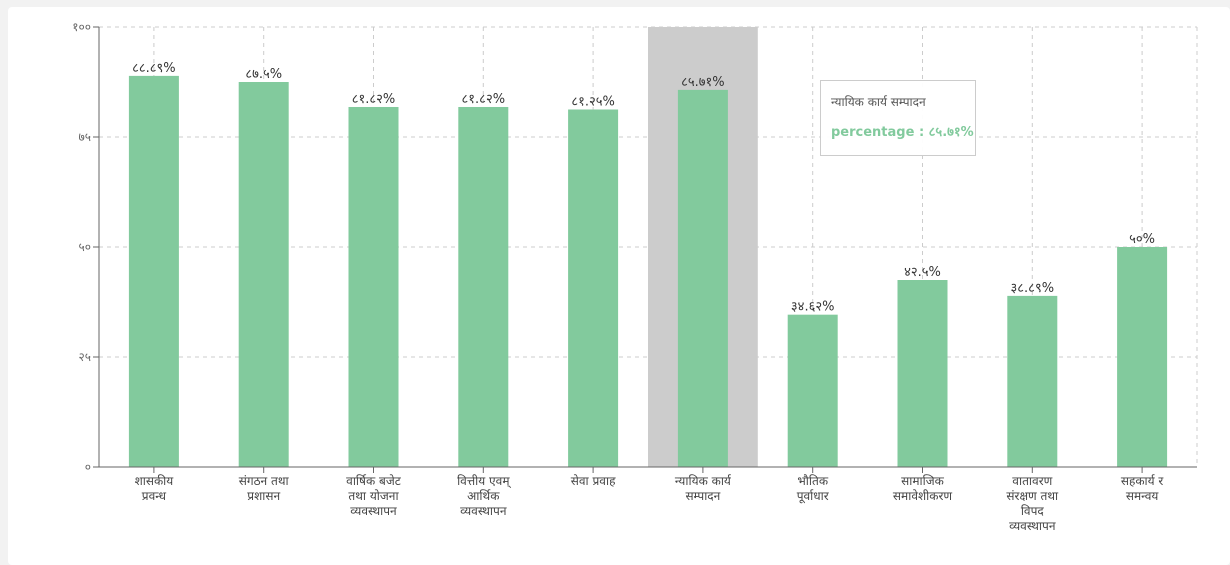 This screenshot has height=565, width=1230. I want to click on x-tick-label: संगठन तथा प्रशासन, so click(264, 488).